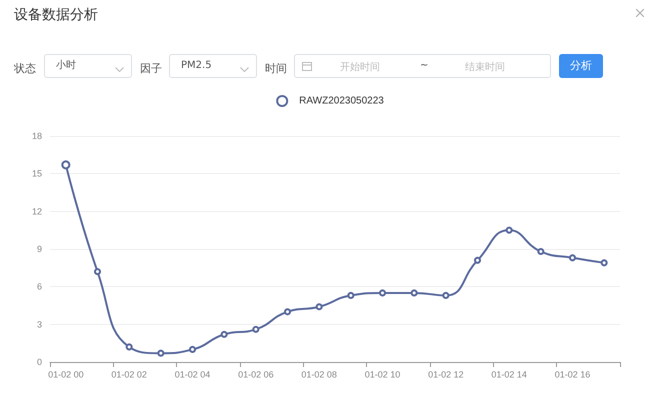 This screenshot has width=660, height=396. I want to click on x-tick-label: 01-02 14, so click(509, 375).